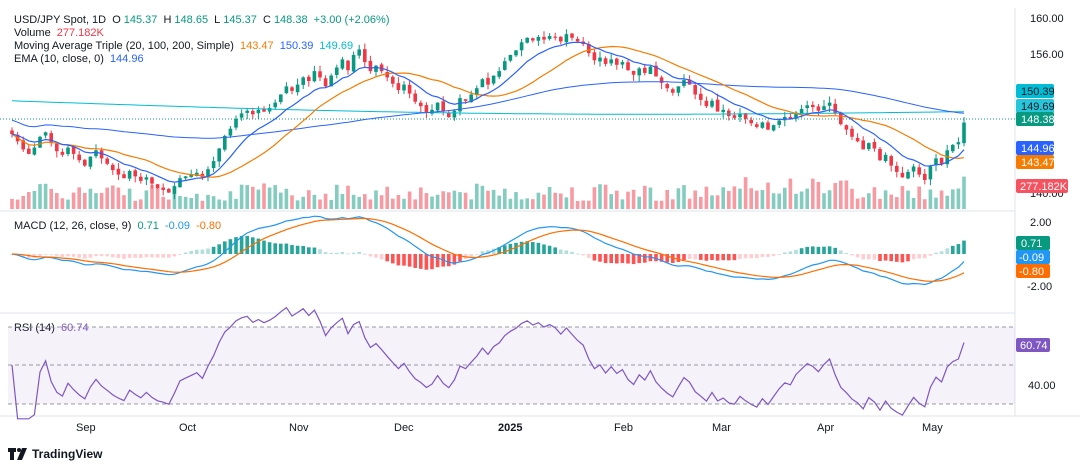 This screenshot has width=1080, height=468. Describe the element at coordinates (203, 59) in the screenshot. I see `legend-ema-row: EMA (10, close, 0) 144.96` at that location.